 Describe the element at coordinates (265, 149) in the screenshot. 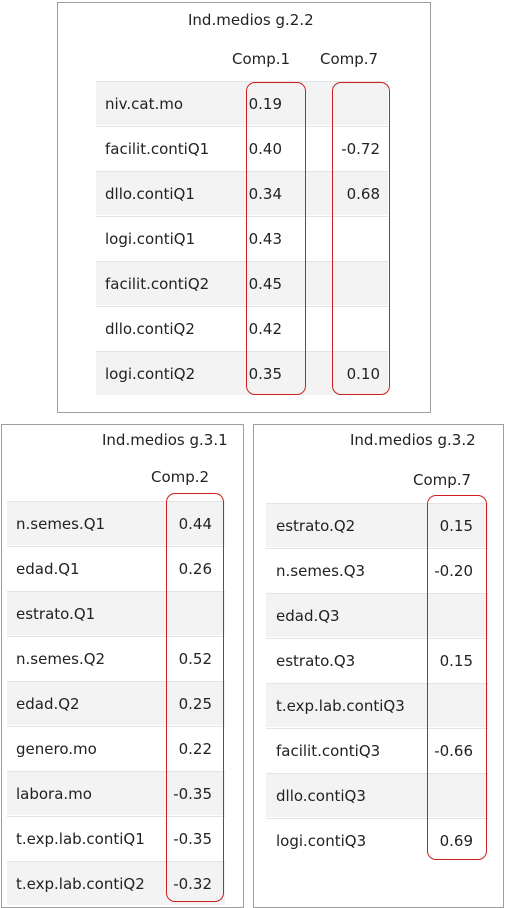

I see `value-comp1: 0.40` at that location.